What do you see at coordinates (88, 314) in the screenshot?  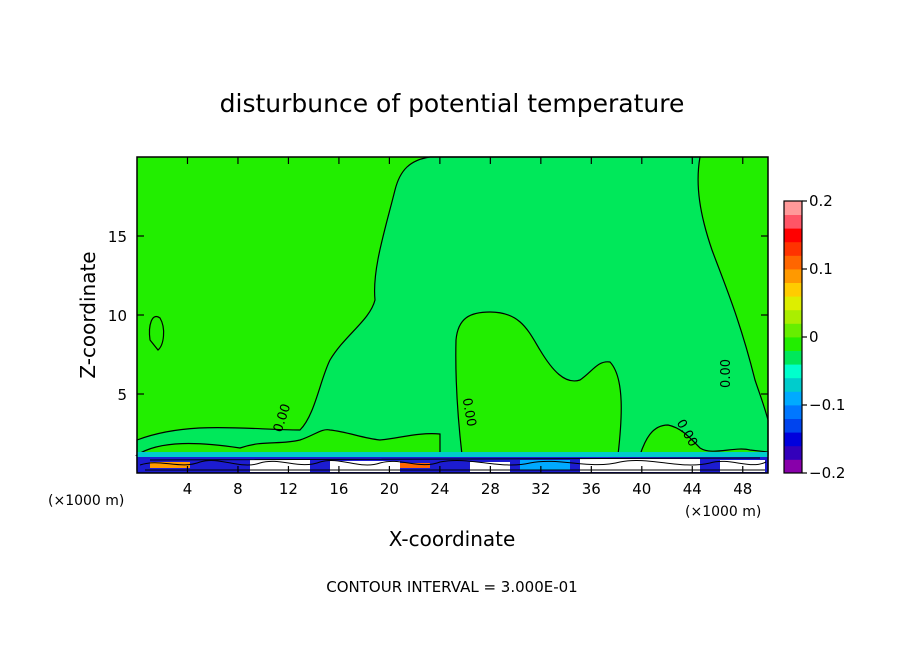 I see `y-axis-title: Z-coordinate` at bounding box center [88, 314].